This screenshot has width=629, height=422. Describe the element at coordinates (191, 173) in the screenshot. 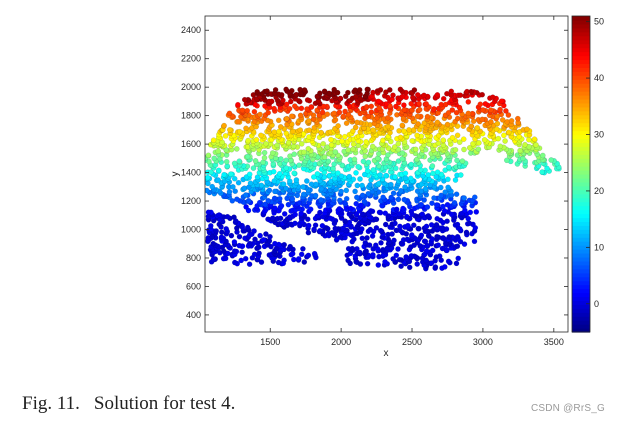

I see `y-tick-label: 1400` at that location.